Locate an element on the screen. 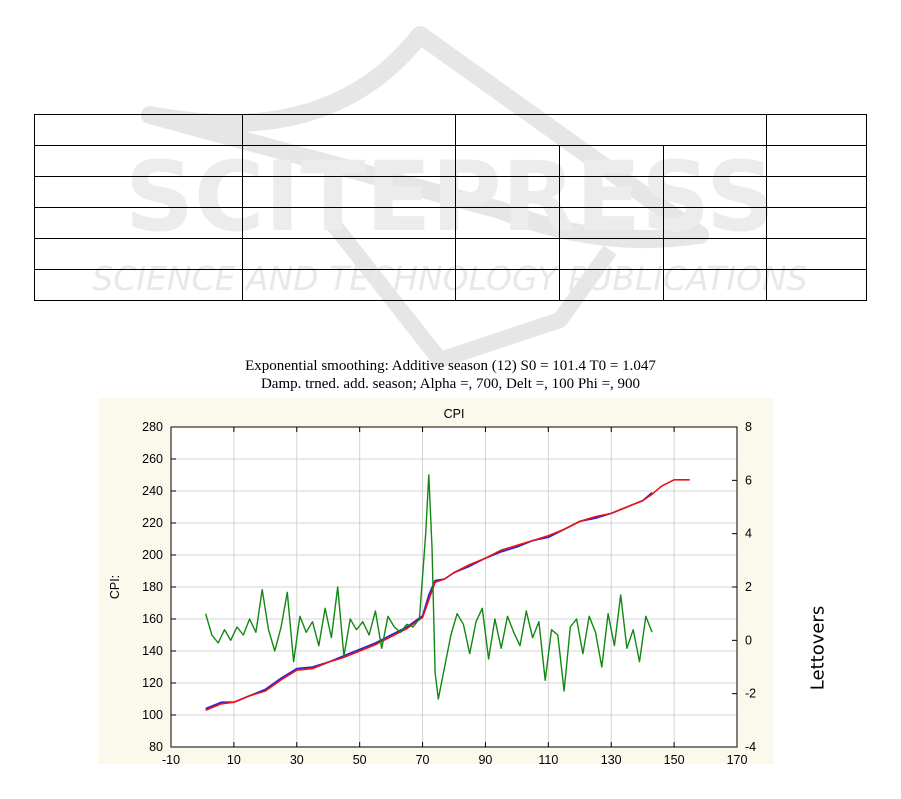 The height and width of the screenshot is (799, 901). series-residuals-line is located at coordinates (428, 587).